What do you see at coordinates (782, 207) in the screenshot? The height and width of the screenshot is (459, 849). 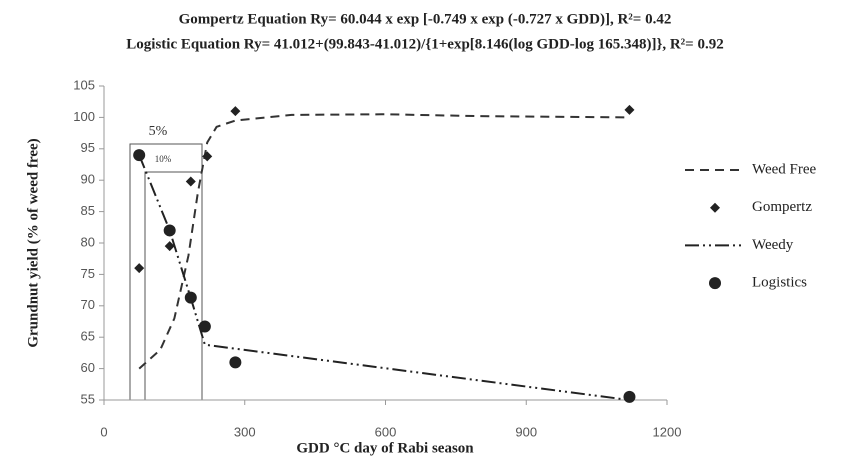 I see `legend-label: Gompertz` at bounding box center [782, 207].